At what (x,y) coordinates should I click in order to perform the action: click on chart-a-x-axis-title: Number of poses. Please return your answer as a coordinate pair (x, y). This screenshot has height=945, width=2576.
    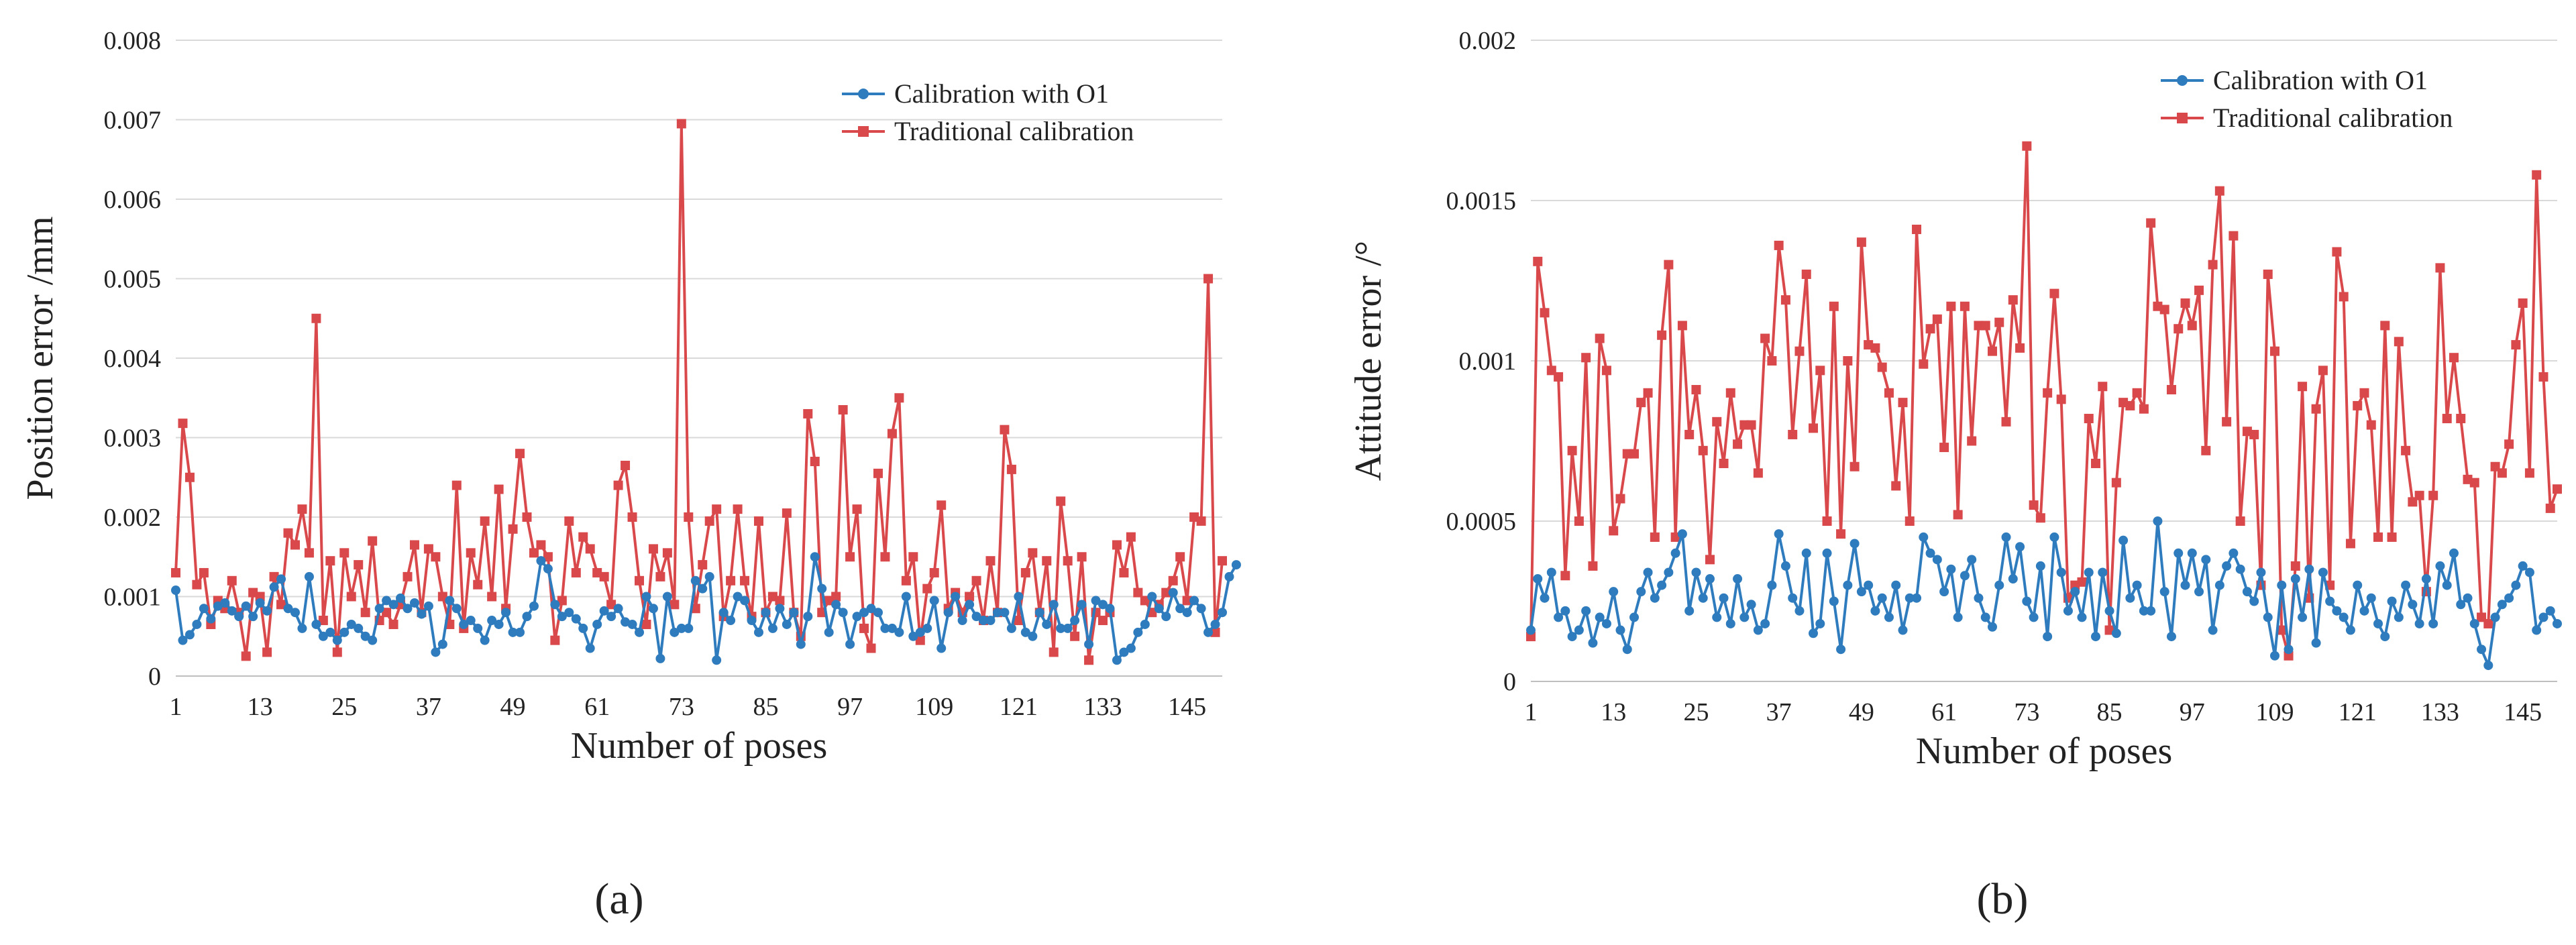
    Looking at the image, I should click on (699, 746).